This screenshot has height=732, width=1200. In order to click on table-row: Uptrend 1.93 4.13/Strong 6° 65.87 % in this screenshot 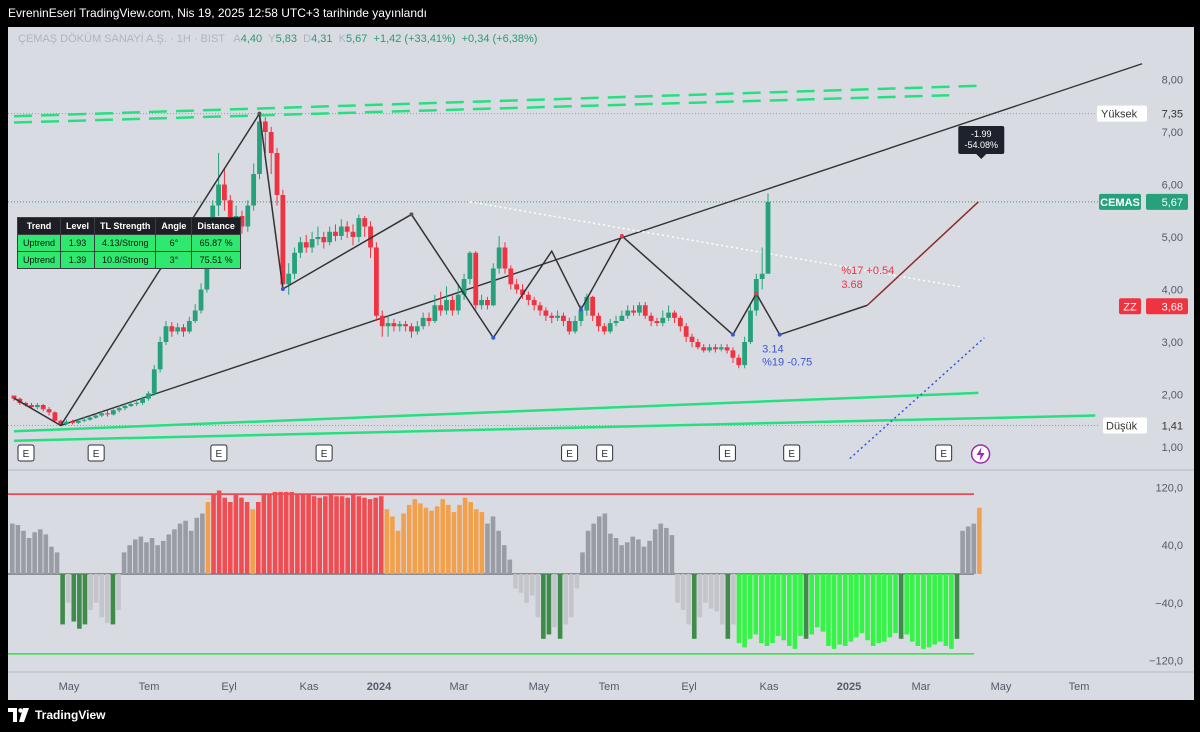, I will do `click(128, 243)`.